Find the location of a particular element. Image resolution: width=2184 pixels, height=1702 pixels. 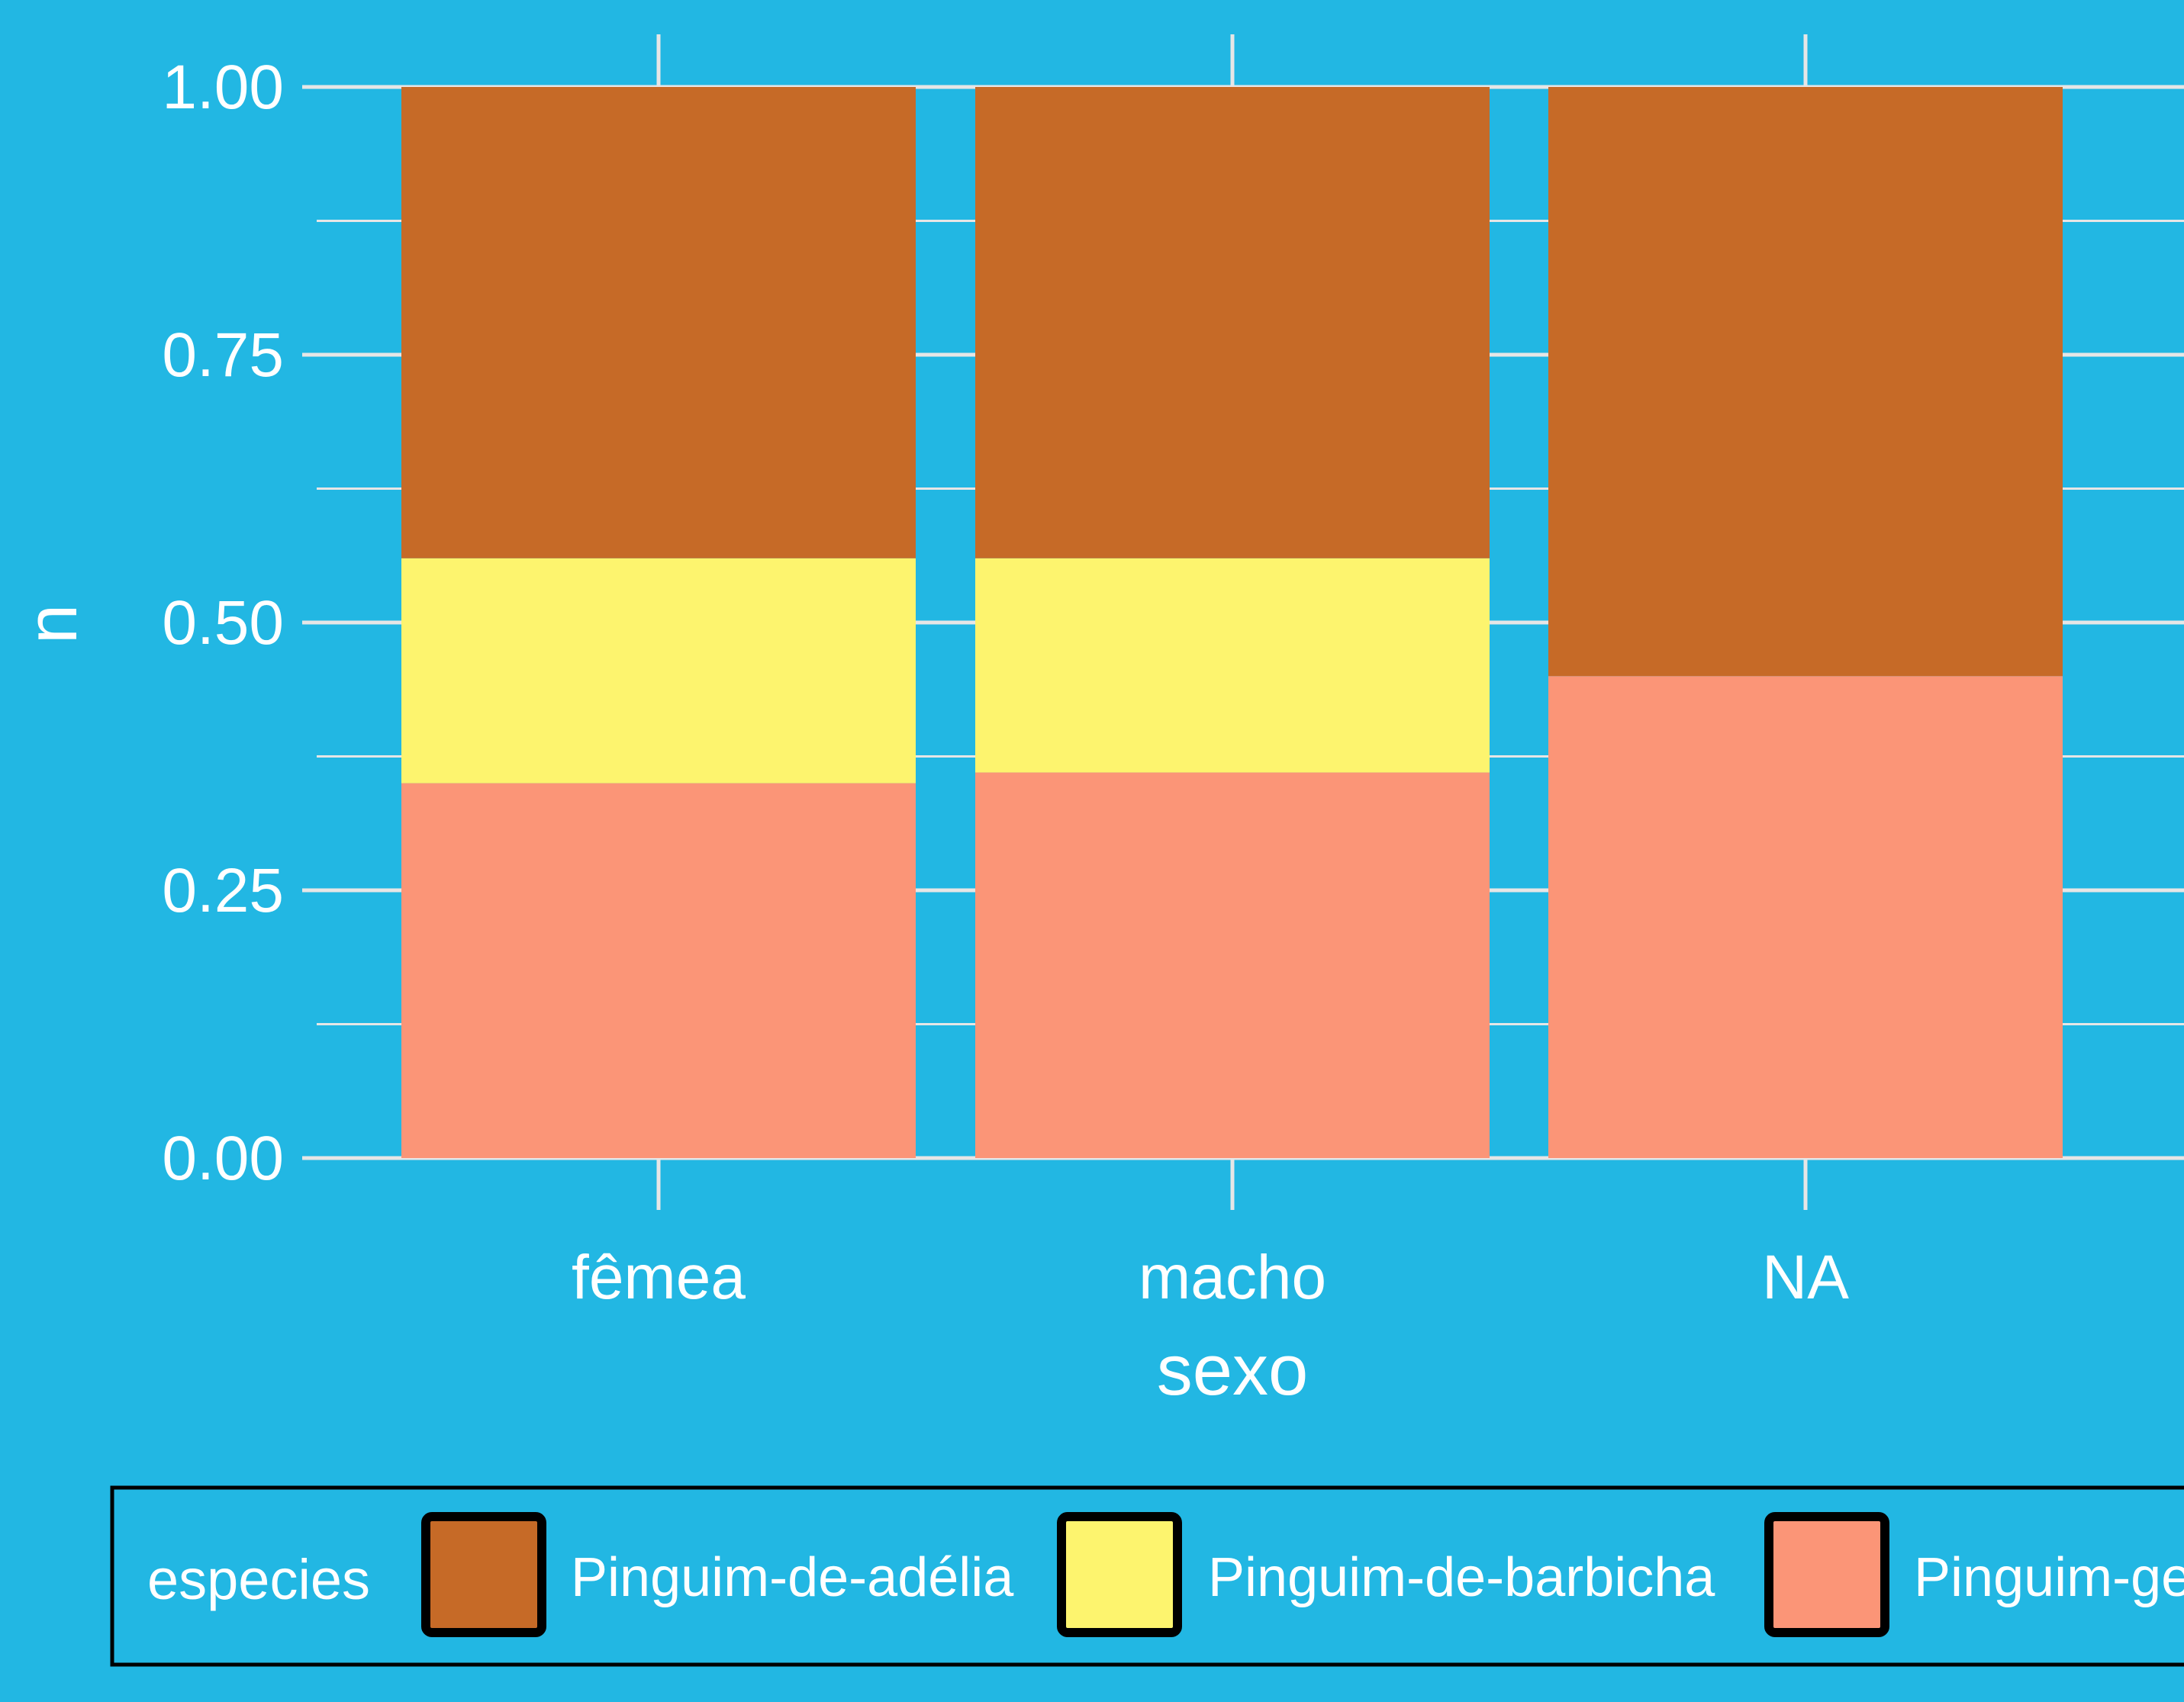

legend-title: especies is located at coordinates (258, 1579).